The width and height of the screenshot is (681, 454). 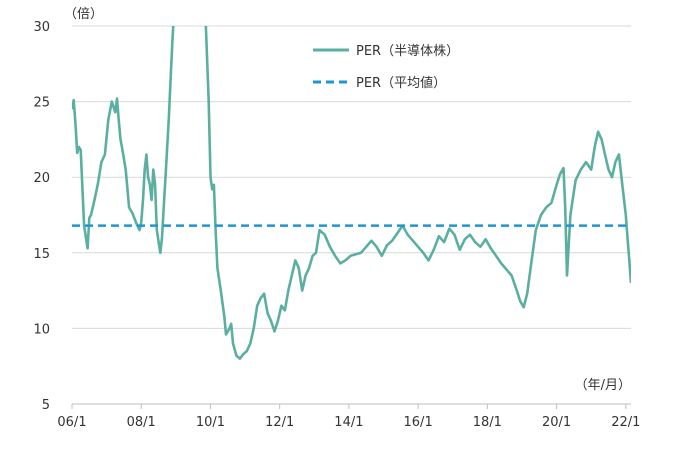 What do you see at coordinates (348, 422) in the screenshot?
I see `x-tick-label: 14/1` at bounding box center [348, 422].